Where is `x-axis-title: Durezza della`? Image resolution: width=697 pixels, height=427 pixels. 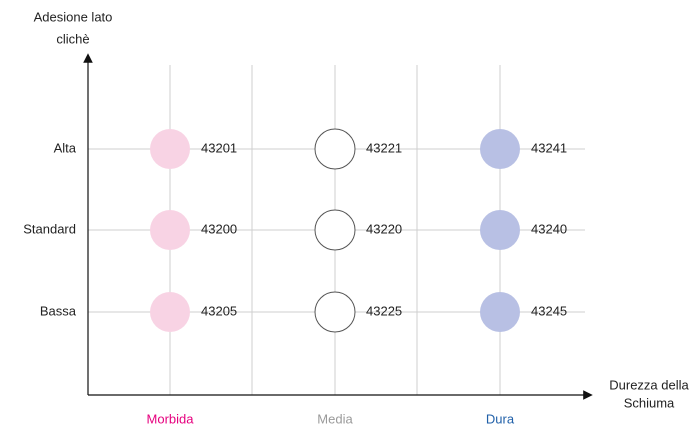 x-axis-title: Durezza della is located at coordinates (649, 384).